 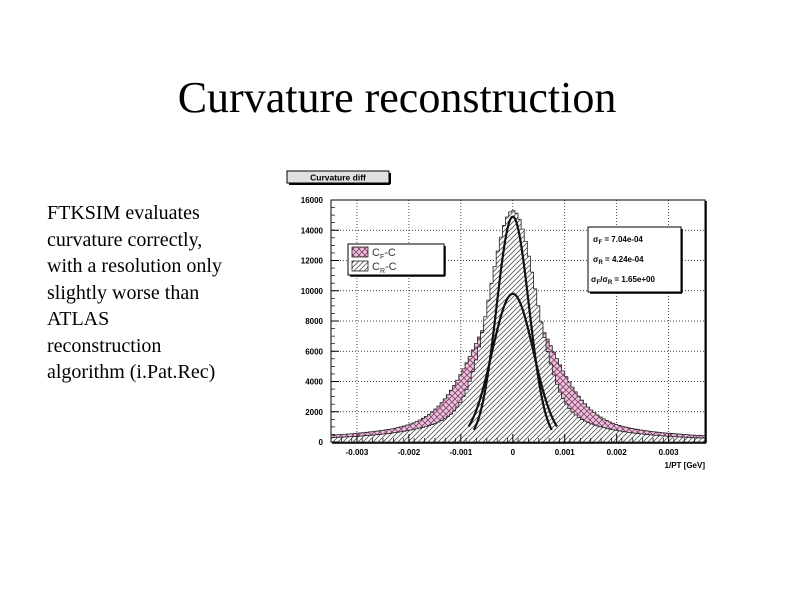 What do you see at coordinates (134, 266) in the screenshot?
I see `body-line: with a resolution only` at bounding box center [134, 266].